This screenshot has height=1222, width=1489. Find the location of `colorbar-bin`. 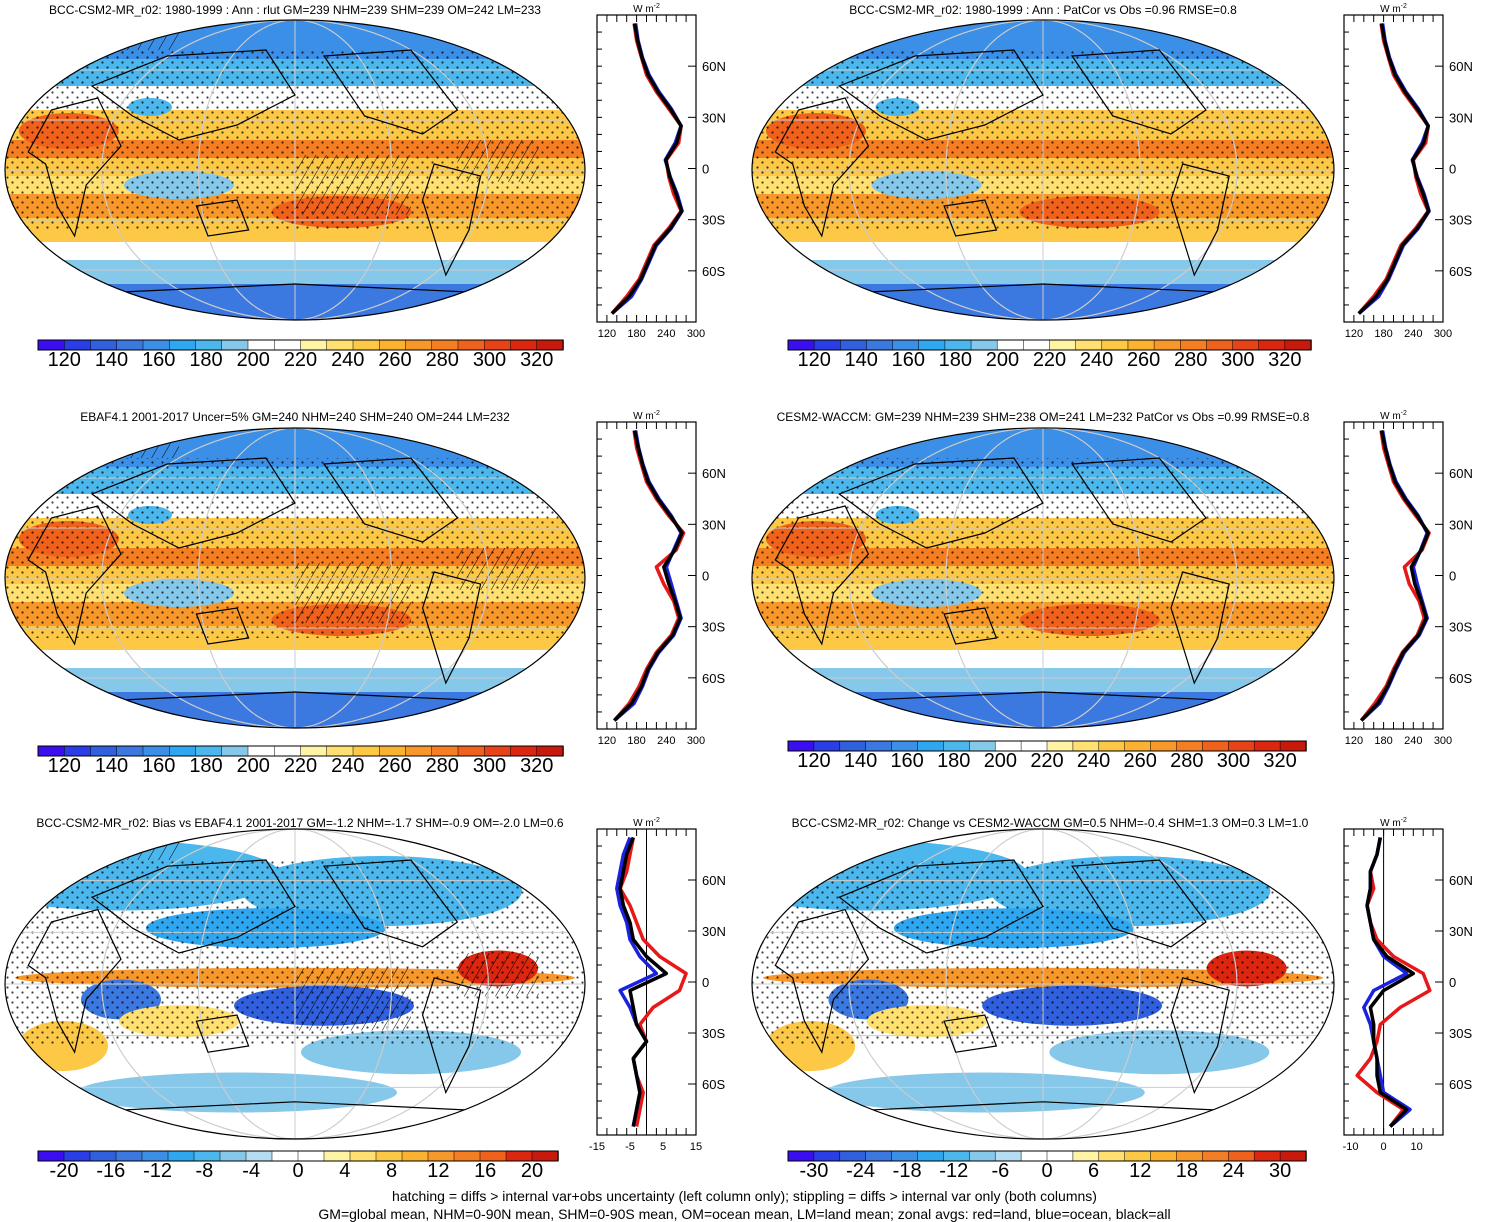

colorbar-bin is located at coordinates (1164, 1156).